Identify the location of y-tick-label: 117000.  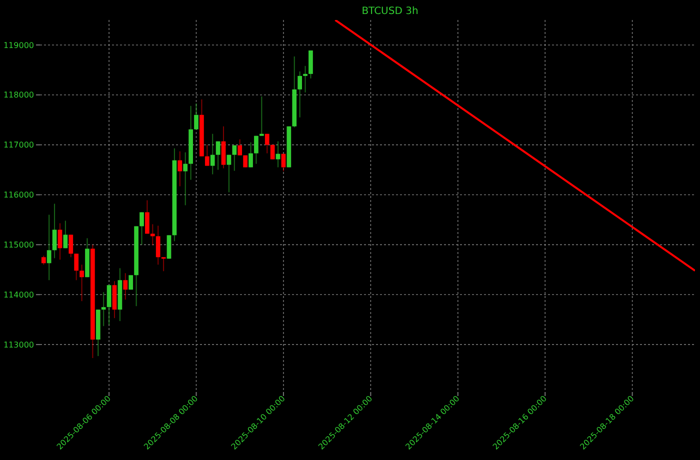
(18, 145).